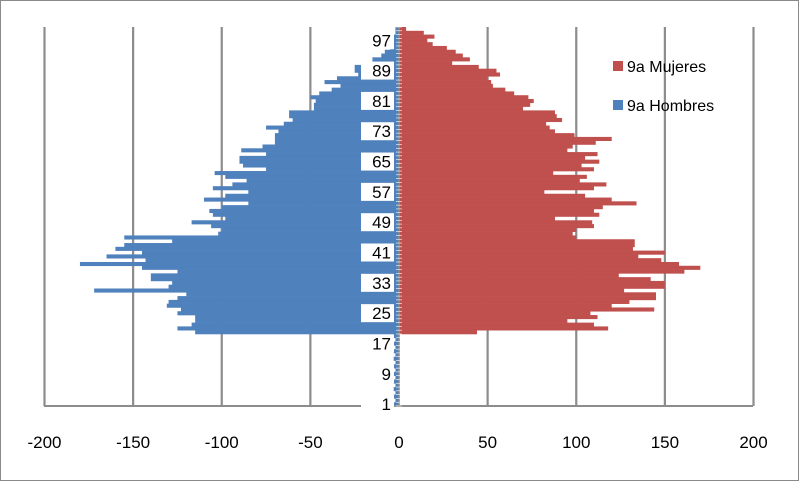 The image size is (799, 481). What do you see at coordinates (381, 222) in the screenshot?
I see `y-tick-label-49: 49` at bounding box center [381, 222].